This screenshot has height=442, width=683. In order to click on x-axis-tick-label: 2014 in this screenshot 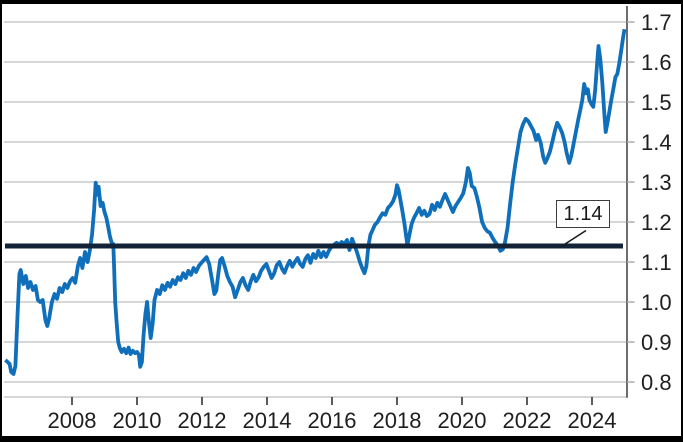, I will do `click(267, 420)`.